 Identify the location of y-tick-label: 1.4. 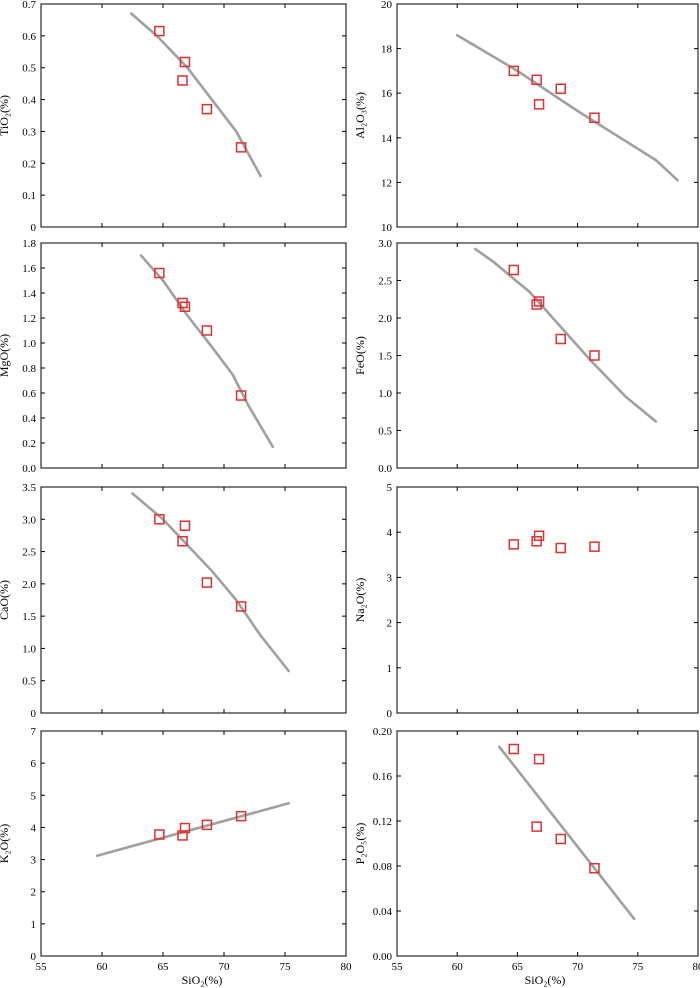
(29, 294).